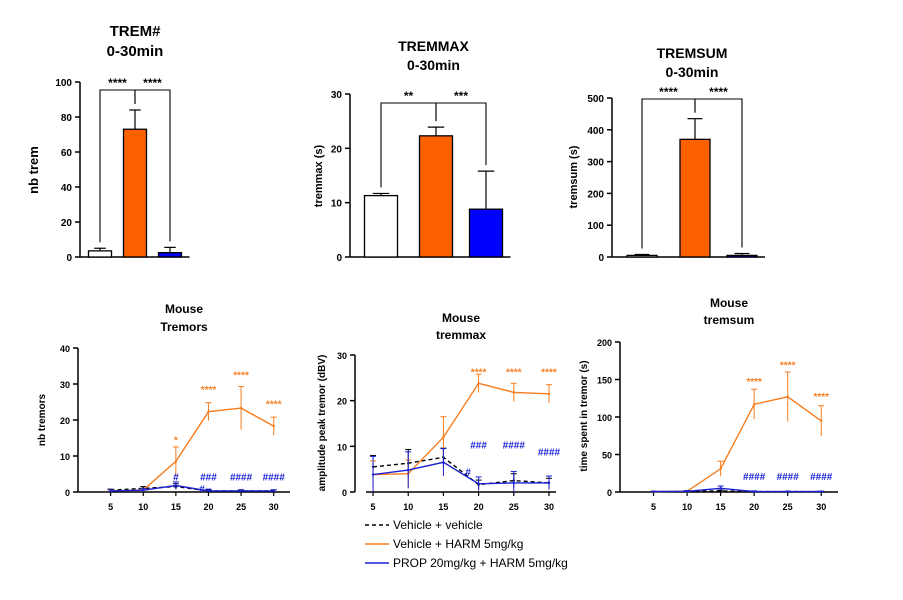 This screenshot has width=903, height=600. I want to click on y-tick-label: 150, so click(604, 381).